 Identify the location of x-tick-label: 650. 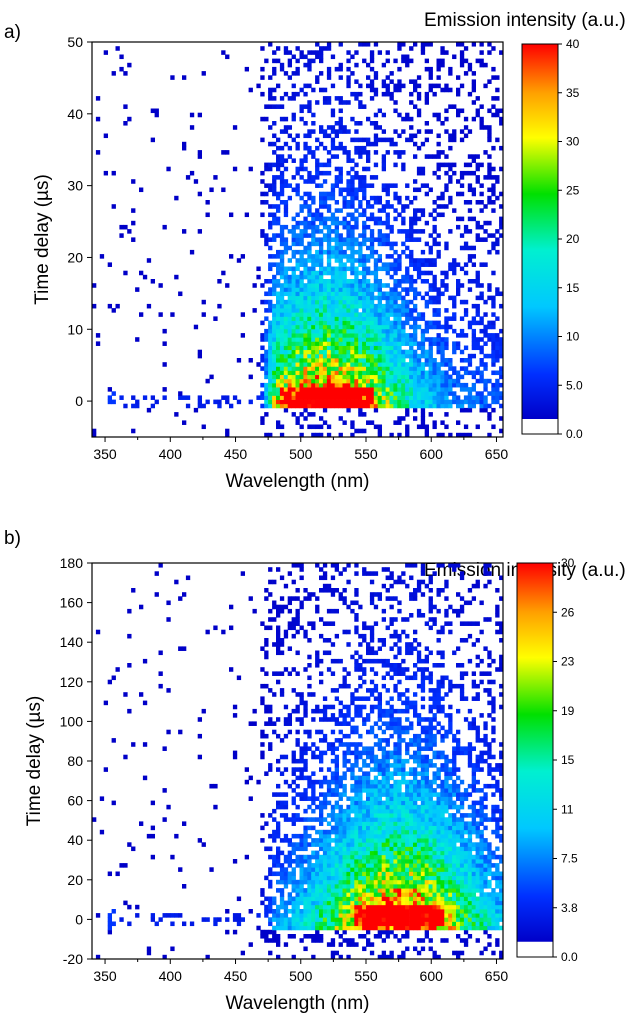
(497, 454).